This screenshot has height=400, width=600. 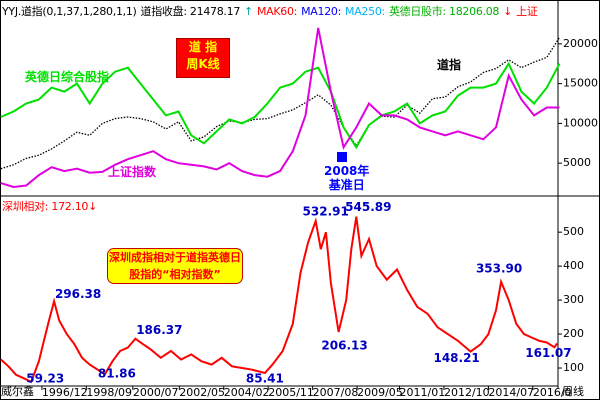 I want to click on base-date-line: 2008年, so click(x=347, y=171).